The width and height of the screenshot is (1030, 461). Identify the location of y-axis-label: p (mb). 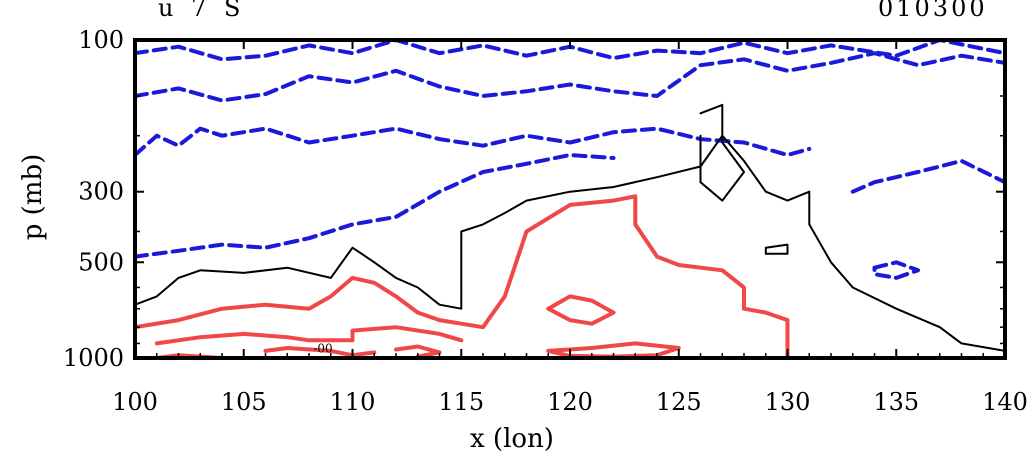
(33, 197).